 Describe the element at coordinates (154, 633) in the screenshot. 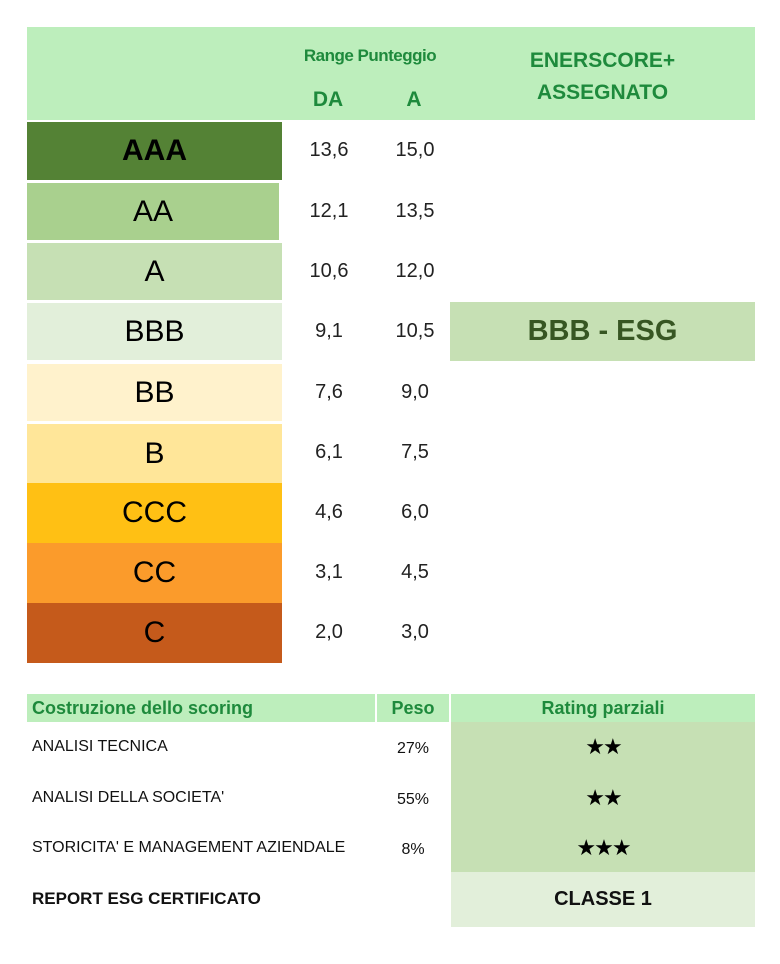

I see `grade-cell-c: C` at that location.